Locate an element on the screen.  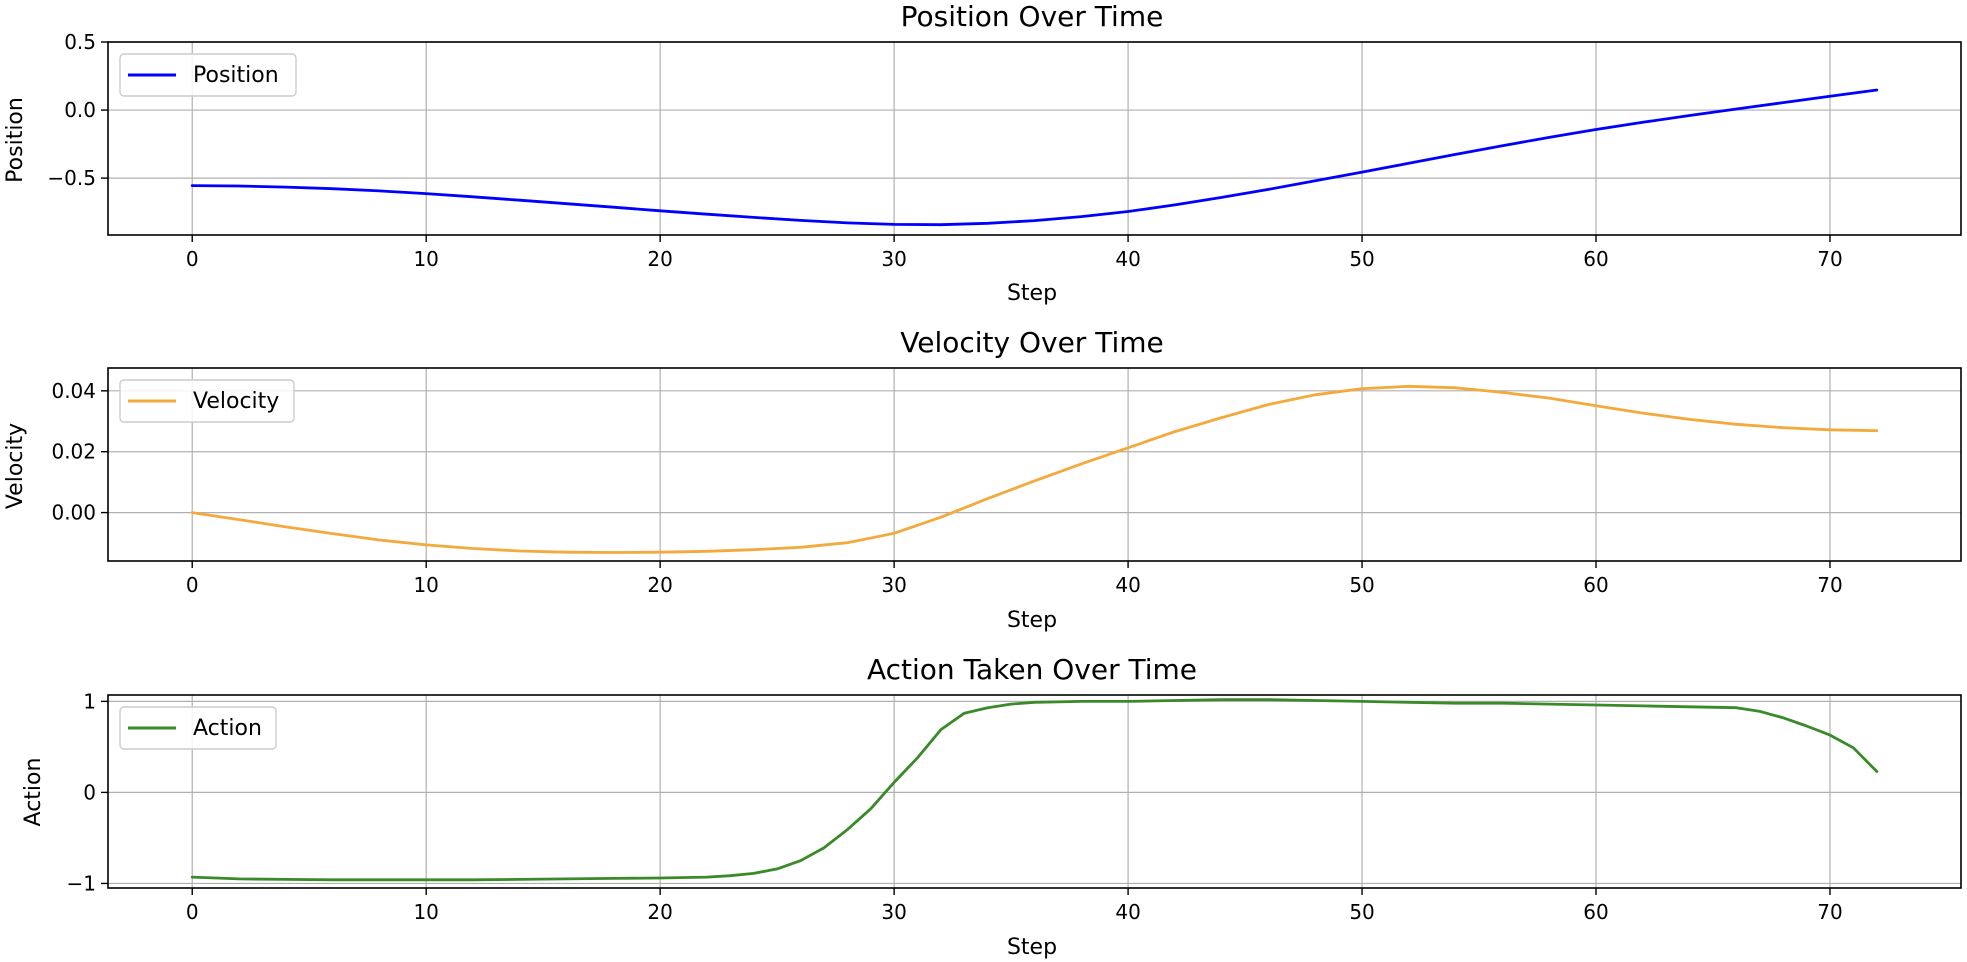
y-tick-label: 0.04 is located at coordinates (73, 391).